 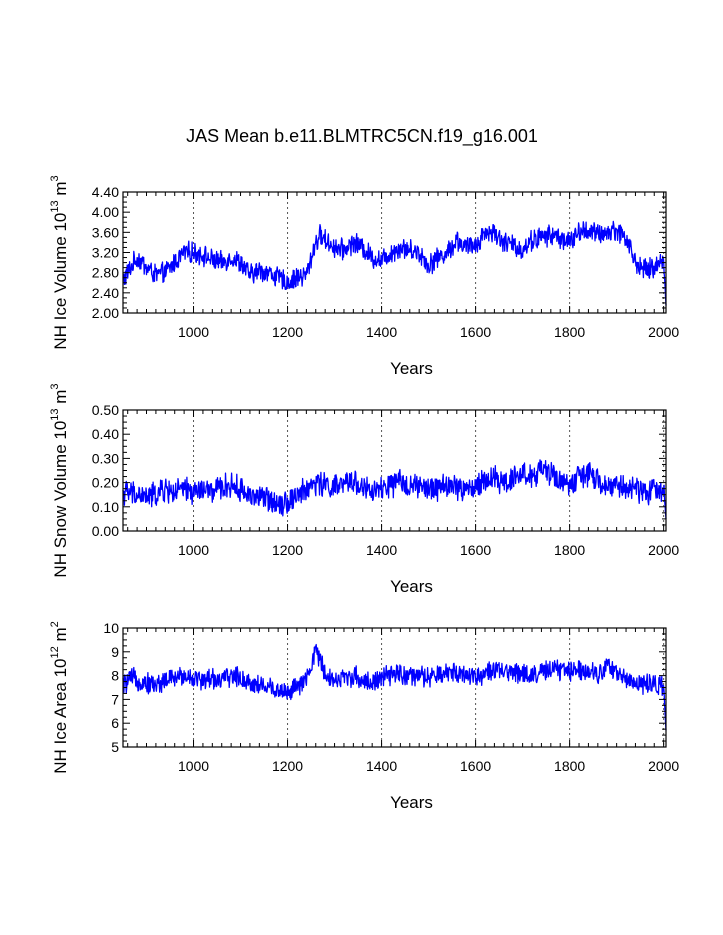 I want to click on y-tick-label: 2.00, so click(x=105, y=313).